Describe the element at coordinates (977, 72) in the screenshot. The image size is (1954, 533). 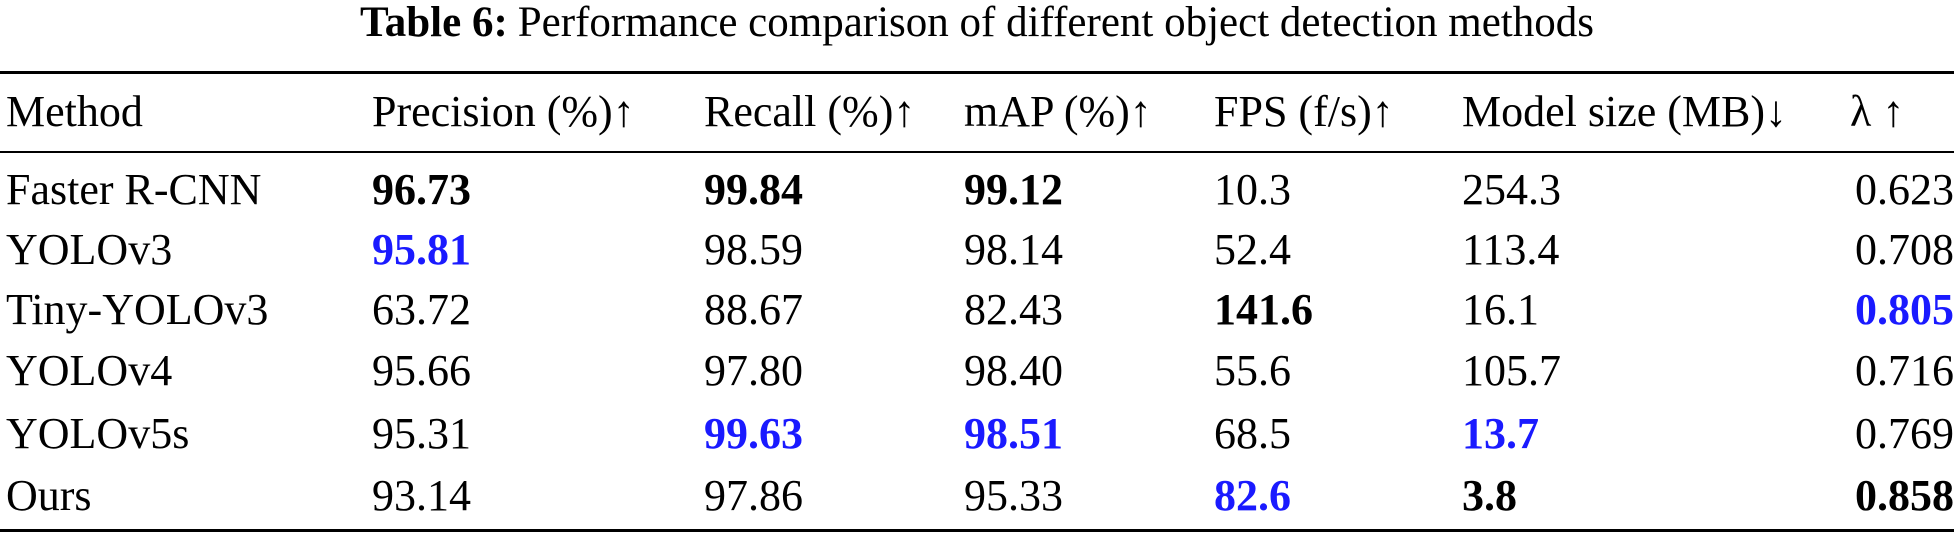
I see `top-rule` at that location.